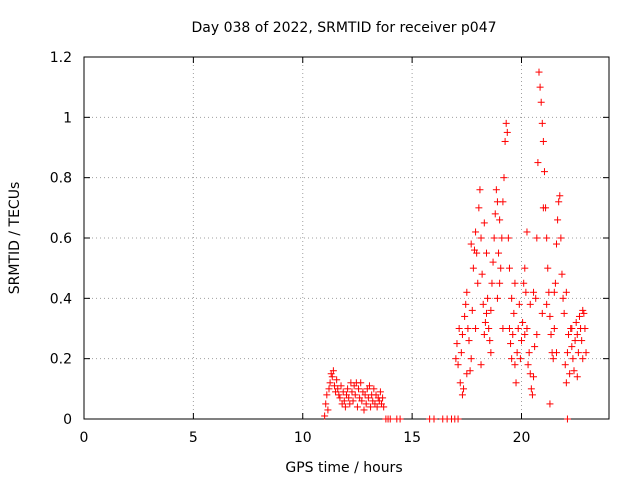 The width and height of the screenshot is (640, 480). I want to click on x-axis-label: GPS time / hours, so click(343, 468).